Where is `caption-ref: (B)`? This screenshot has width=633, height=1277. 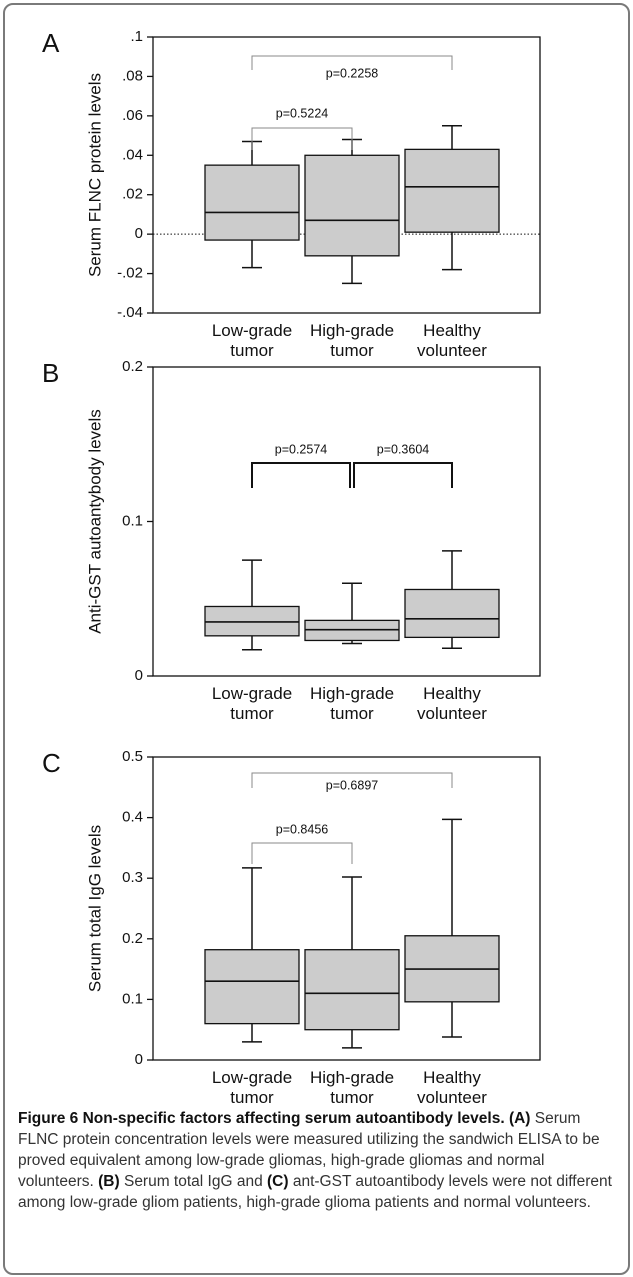 caption-ref: (B) is located at coordinates (109, 1181).